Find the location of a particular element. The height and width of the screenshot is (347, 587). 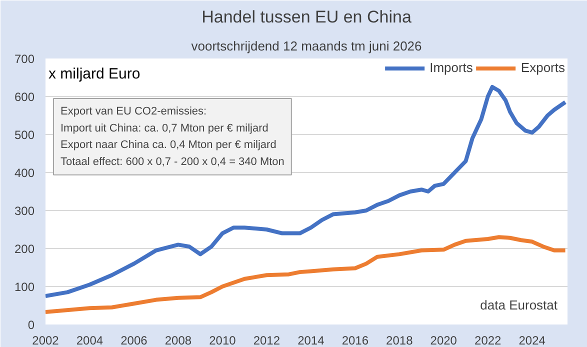

legend-label: Imports is located at coordinates (451, 67).